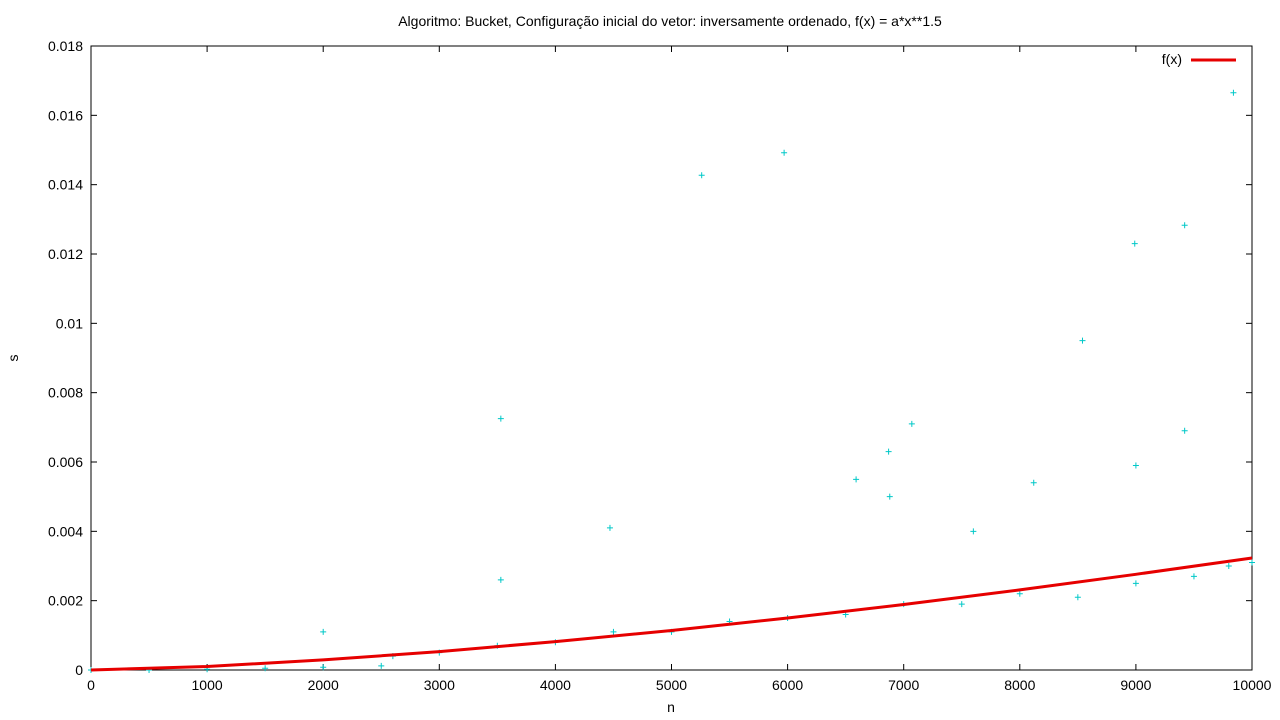 This screenshot has width=1280, height=720. What do you see at coordinates (439, 685) in the screenshot?
I see `x-tick-label: 3000` at bounding box center [439, 685].